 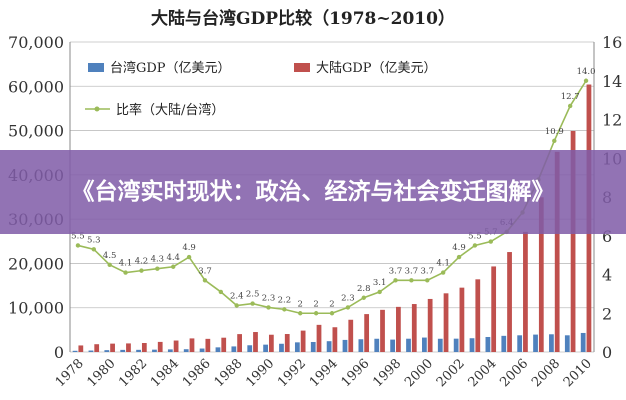 What do you see at coordinates (292, 373) in the screenshot?
I see `x-tick-label: 1992` at bounding box center [292, 373].